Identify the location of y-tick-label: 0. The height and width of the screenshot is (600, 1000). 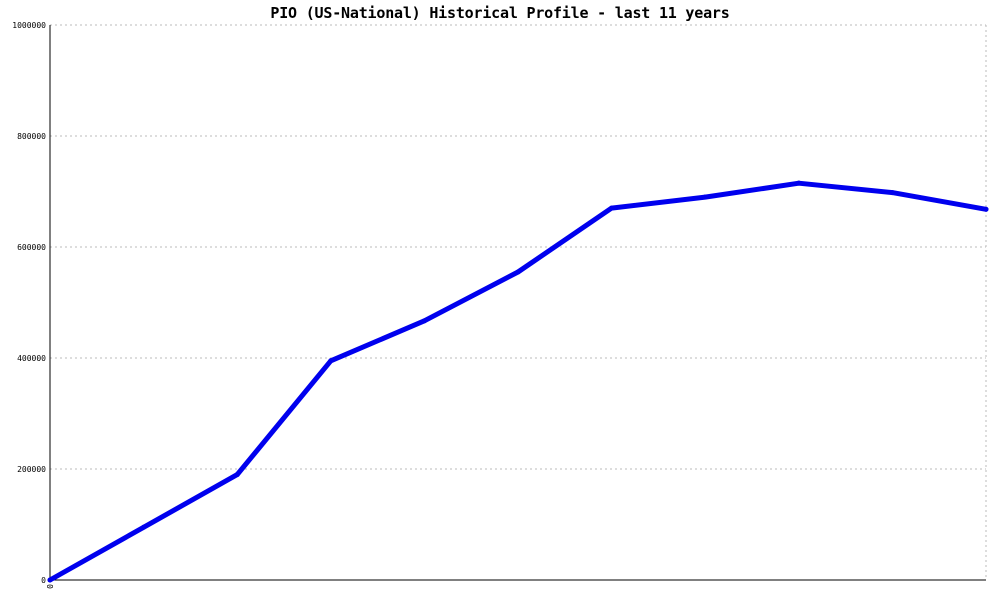
(43, 580).